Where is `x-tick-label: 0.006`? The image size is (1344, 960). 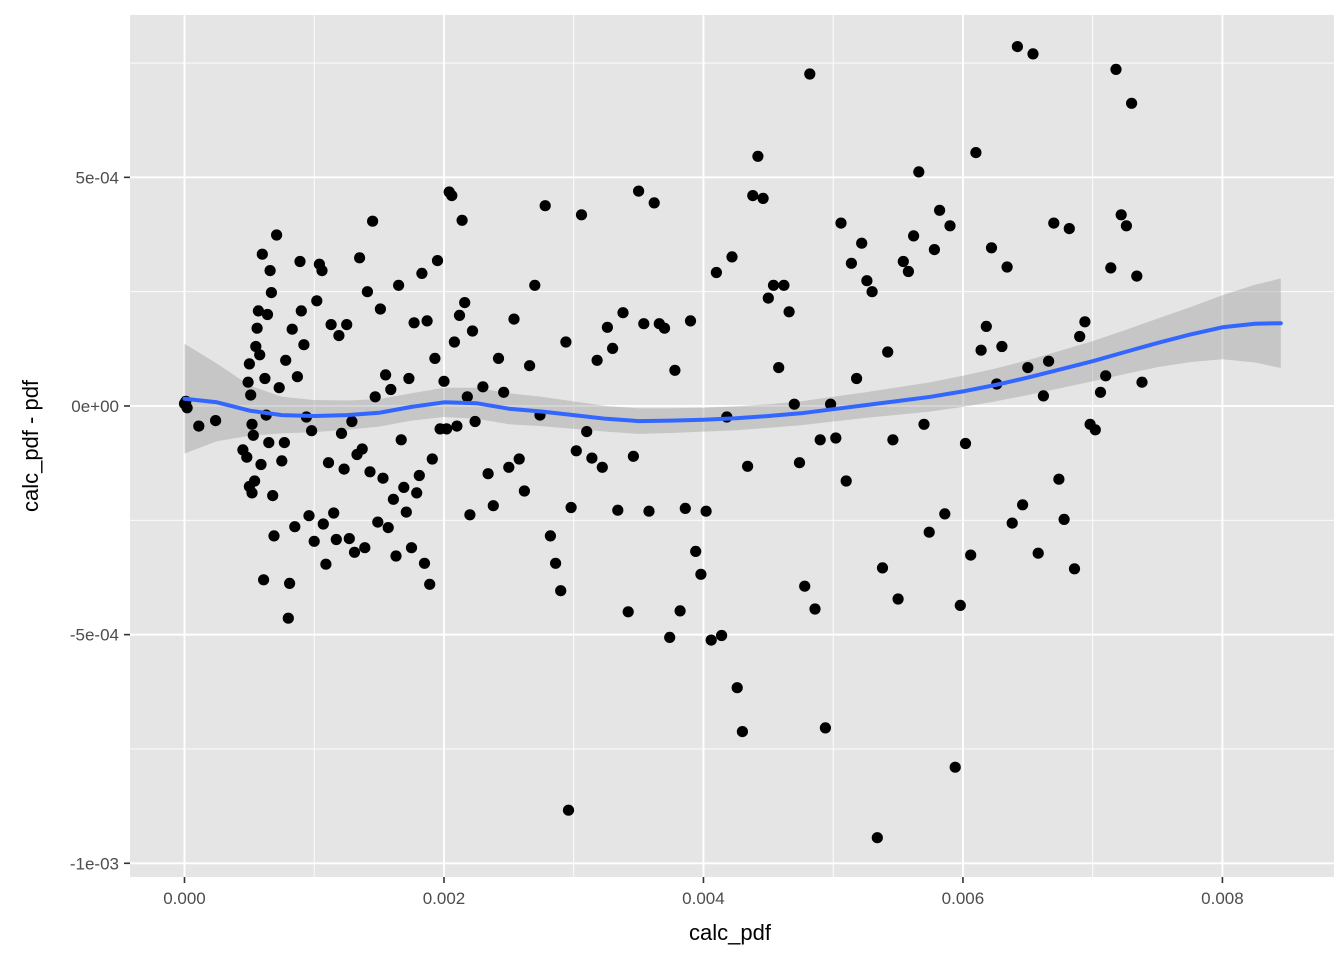 x-tick-label: 0.006 is located at coordinates (963, 898).